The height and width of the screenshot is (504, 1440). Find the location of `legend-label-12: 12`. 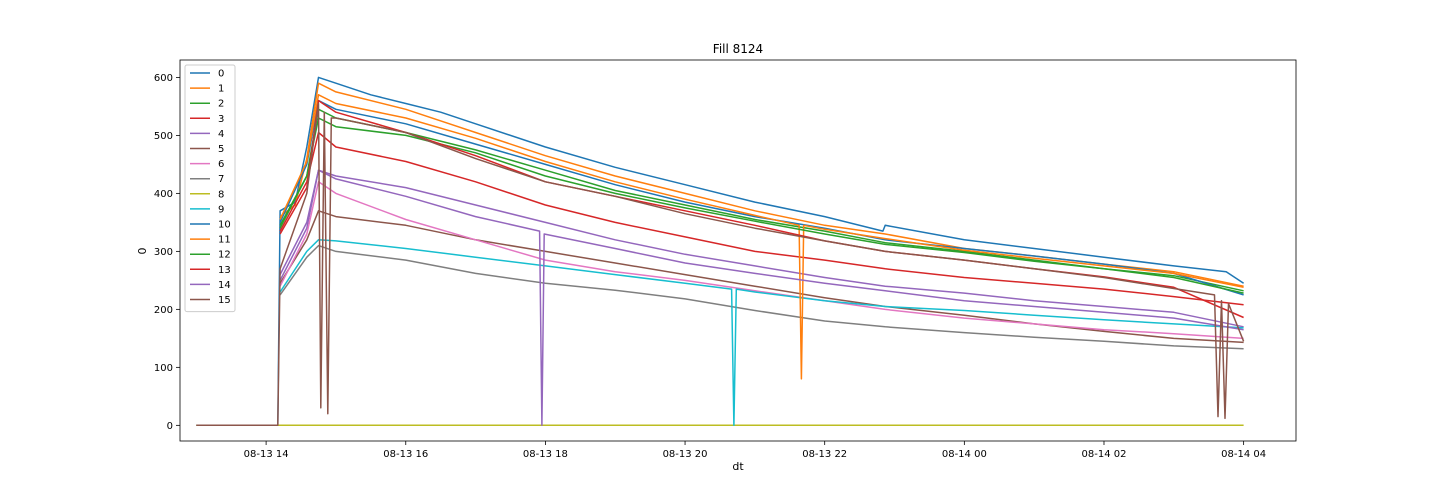

legend-label-12: 12 is located at coordinates (224, 255).